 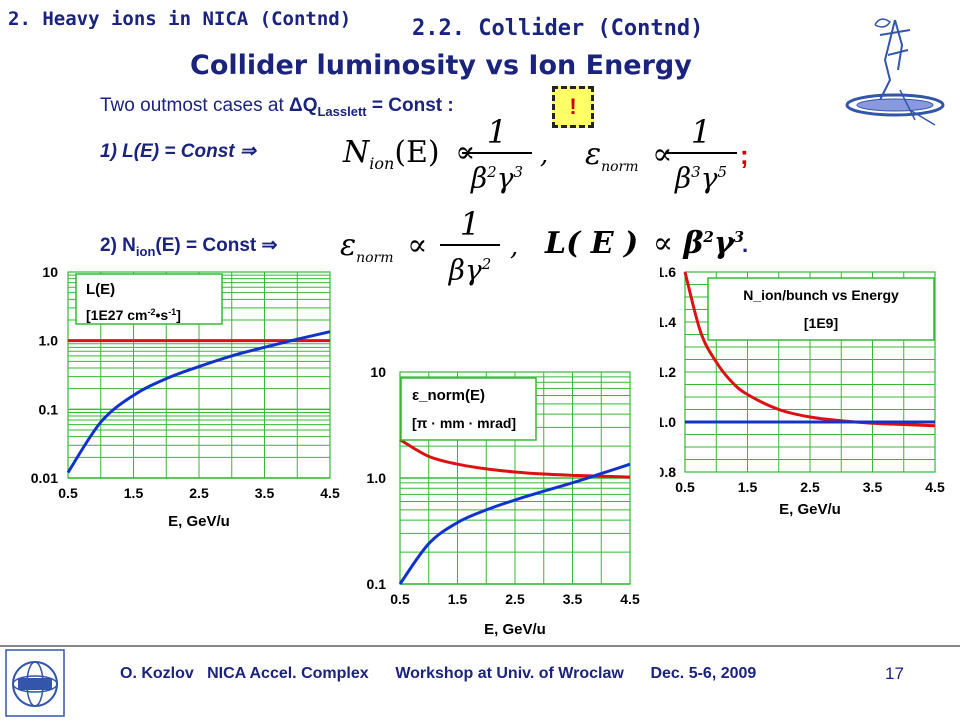 What do you see at coordinates (514, 247) in the screenshot?
I see `f3-comma: ,` at bounding box center [514, 247].